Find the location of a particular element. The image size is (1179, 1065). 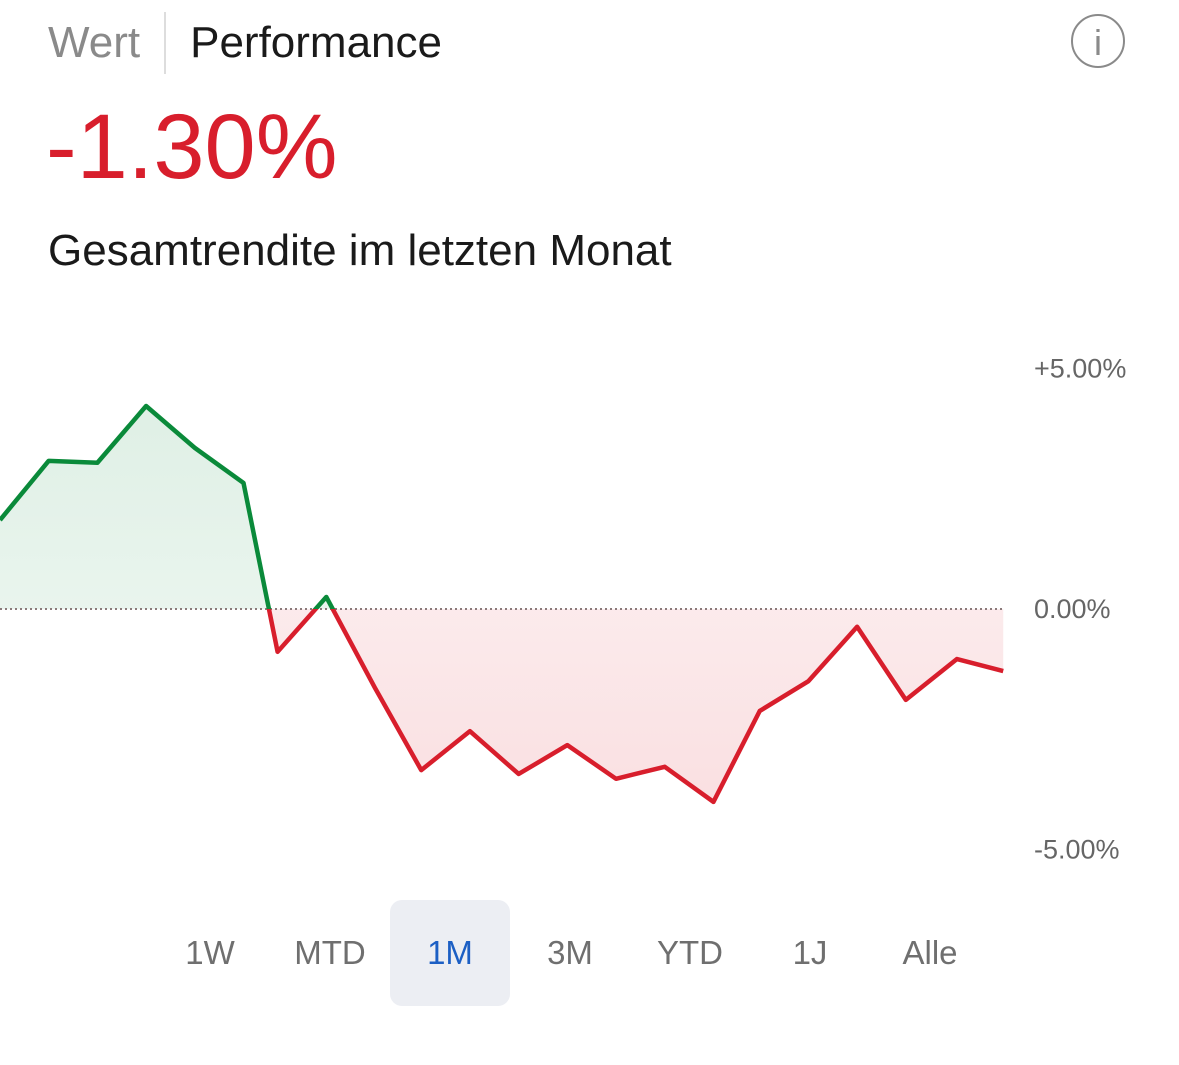

series-line-negative is located at coordinates (635, 707).